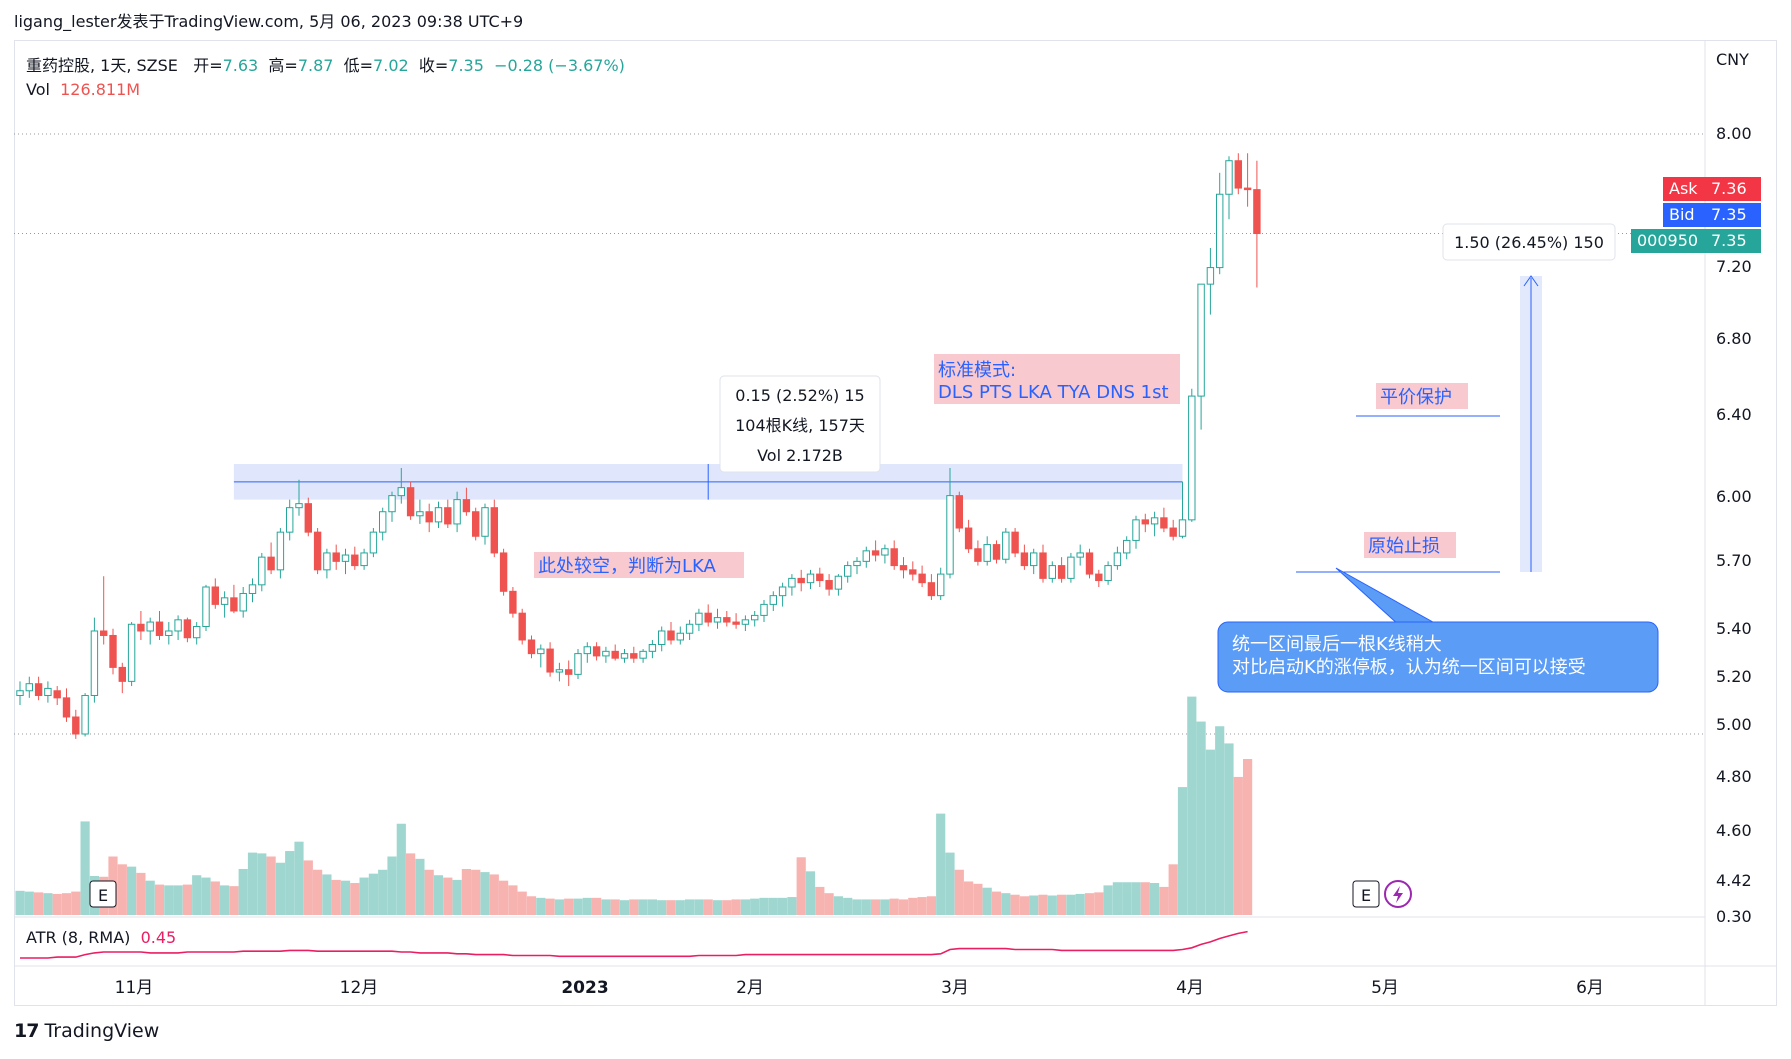 Image resolution: width=1791 pixels, height=1059 pixels. Describe the element at coordinates (1734, 628) in the screenshot. I see `y-tick-label: 5.40` at that location.